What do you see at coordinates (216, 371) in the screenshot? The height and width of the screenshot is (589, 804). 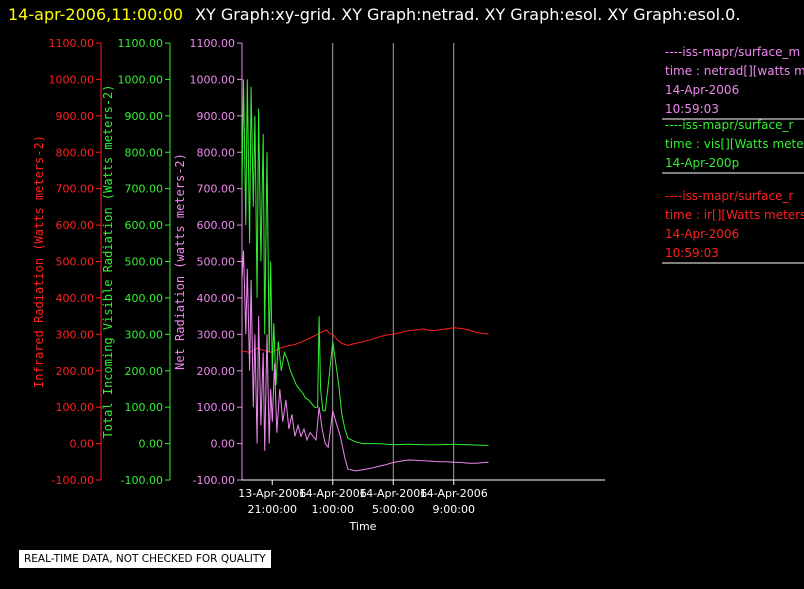 I see `axis-tick-label-net-3: 200.00` at bounding box center [216, 371].